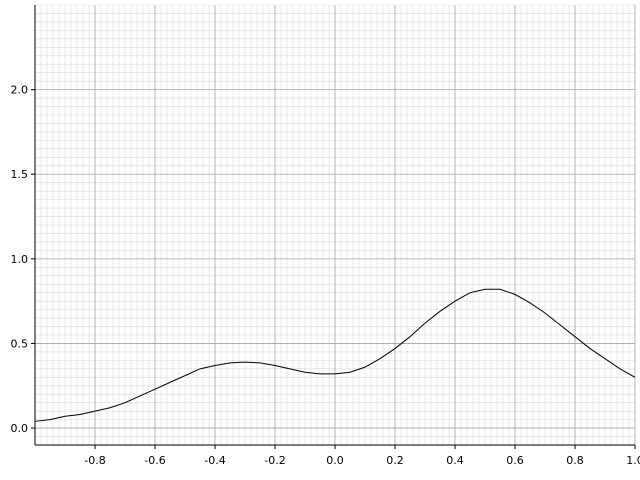  What do you see at coordinates (20, 90) in the screenshot?
I see `y-tick-label: 2.0` at bounding box center [20, 90].